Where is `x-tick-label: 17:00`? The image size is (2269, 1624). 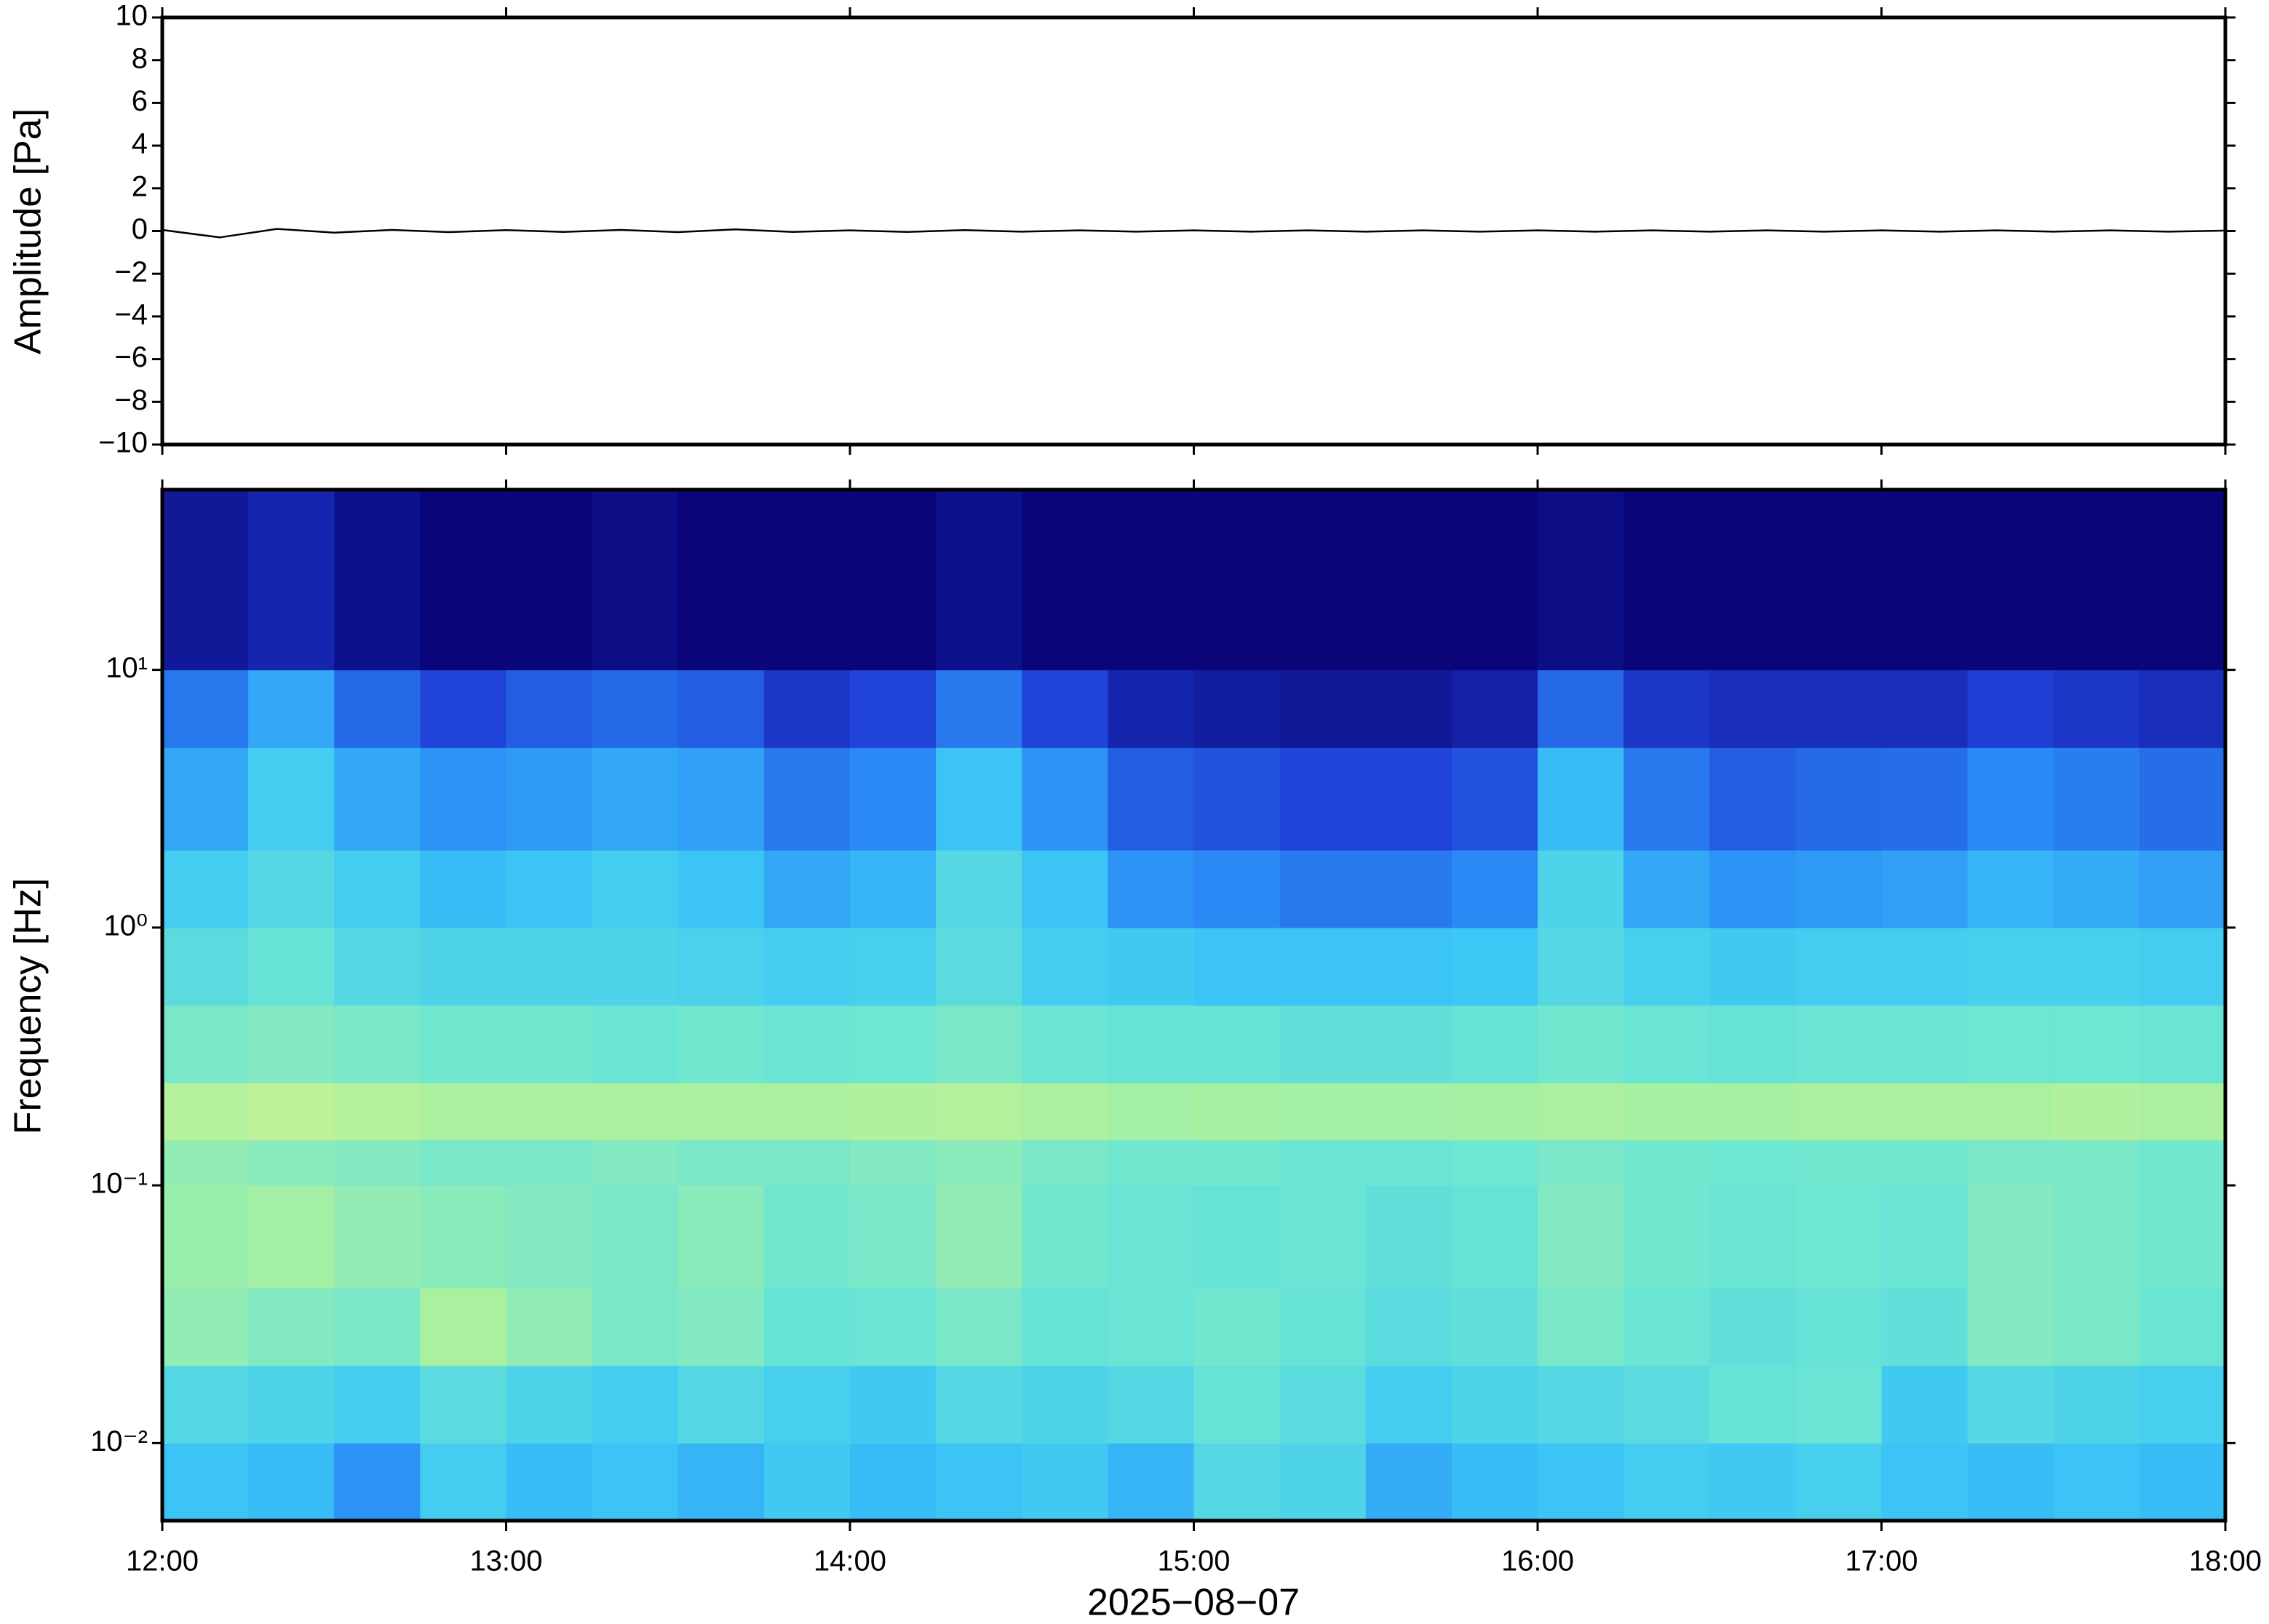
x-tick-label: 17:00 is located at coordinates (1881, 1561).